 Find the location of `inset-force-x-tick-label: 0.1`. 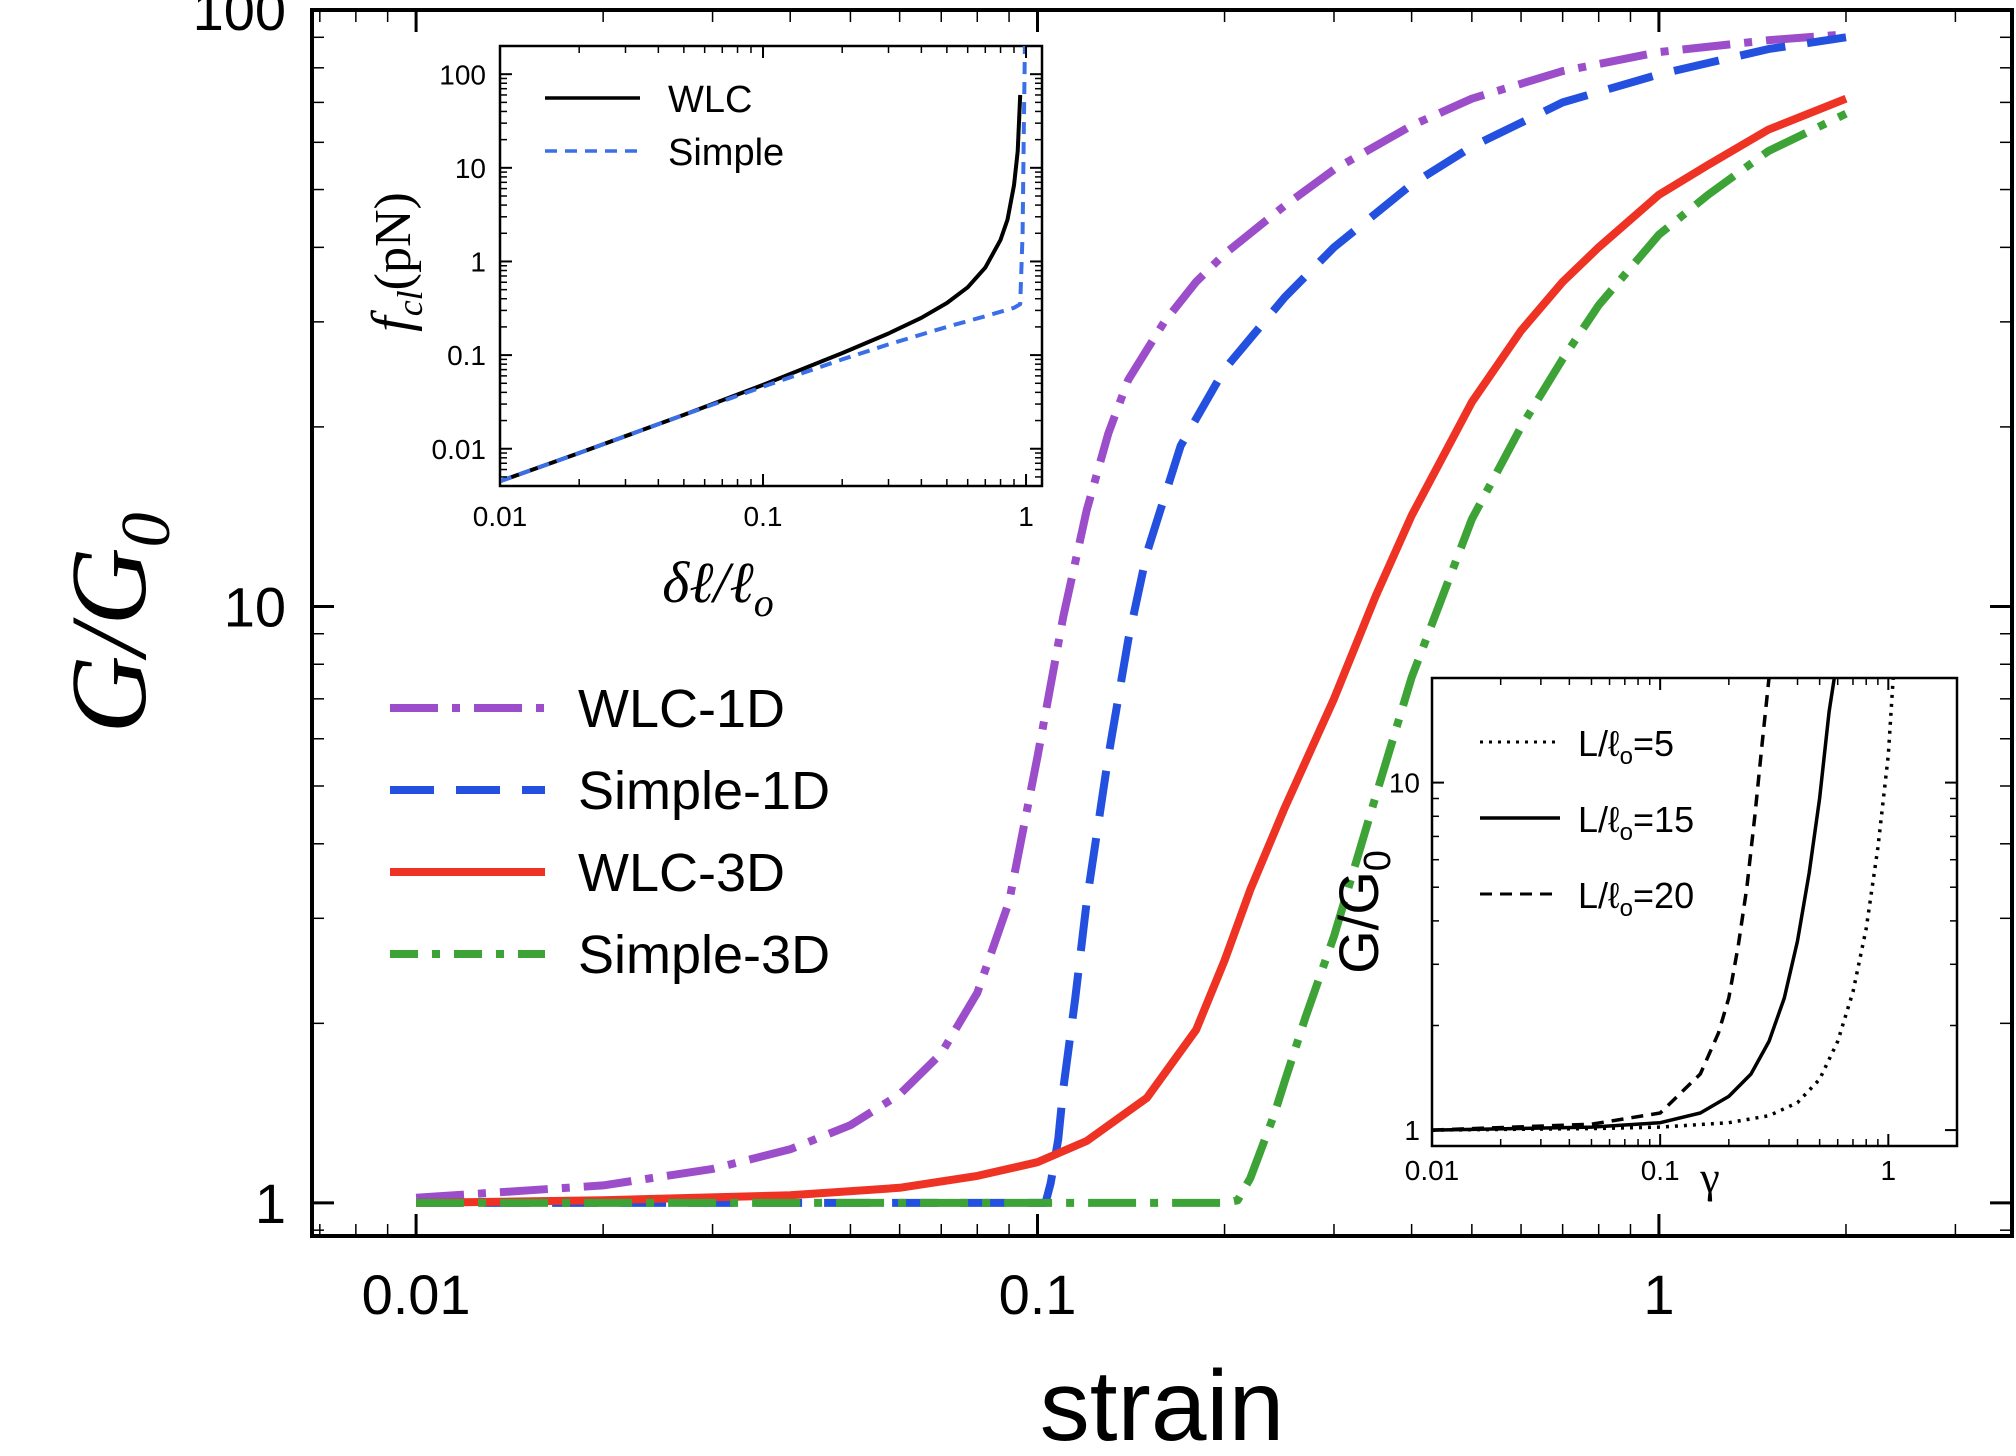

inset-force-x-tick-label: 0.1 is located at coordinates (763, 516).